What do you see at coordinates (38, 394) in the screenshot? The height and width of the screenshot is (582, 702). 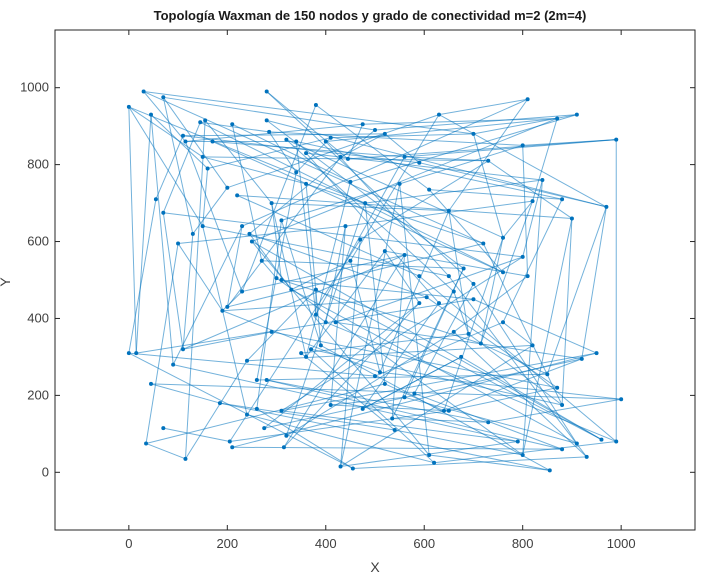 I see `y-tick-label: 200` at bounding box center [38, 394].